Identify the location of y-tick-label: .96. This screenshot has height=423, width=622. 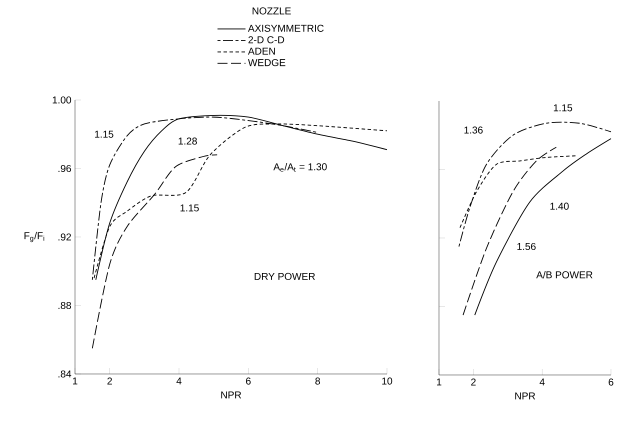
(65, 168).